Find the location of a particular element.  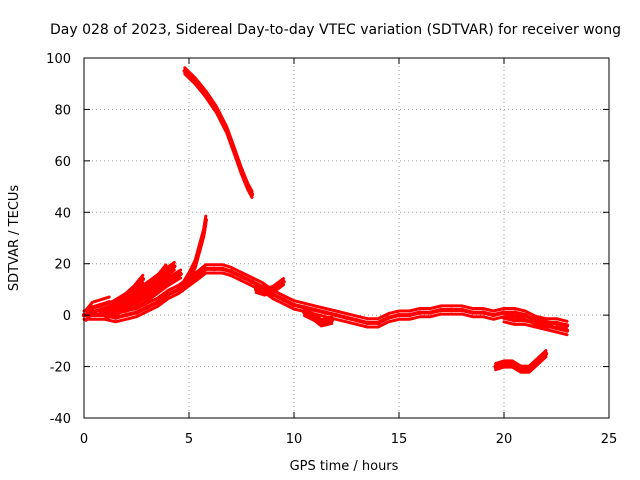

series-arc-9h is located at coordinates (270, 287).